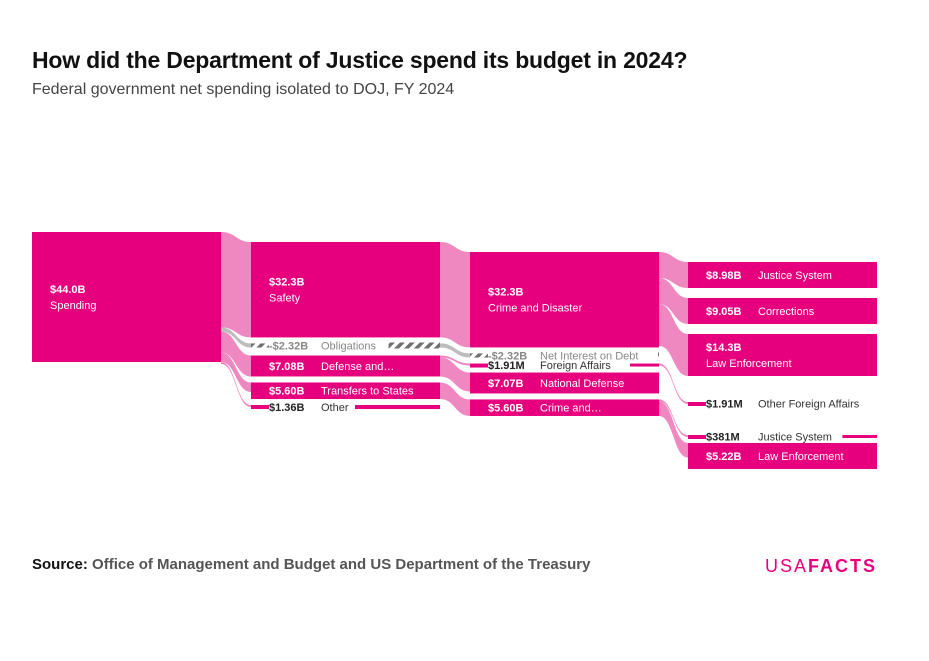 Image resolution: width=929 pixels, height=661 pixels. I want to click on sankey-node-obligations, so click(260, 345).